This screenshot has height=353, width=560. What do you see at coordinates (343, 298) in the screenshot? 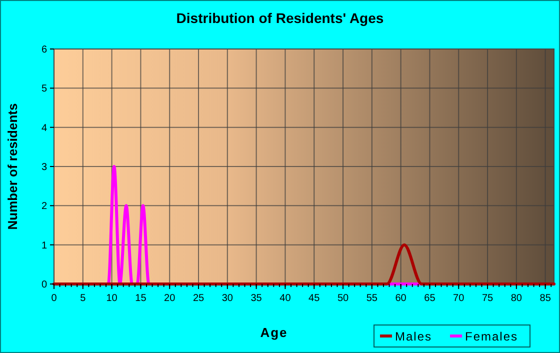
I see `x-tick-label: 50` at bounding box center [343, 298].